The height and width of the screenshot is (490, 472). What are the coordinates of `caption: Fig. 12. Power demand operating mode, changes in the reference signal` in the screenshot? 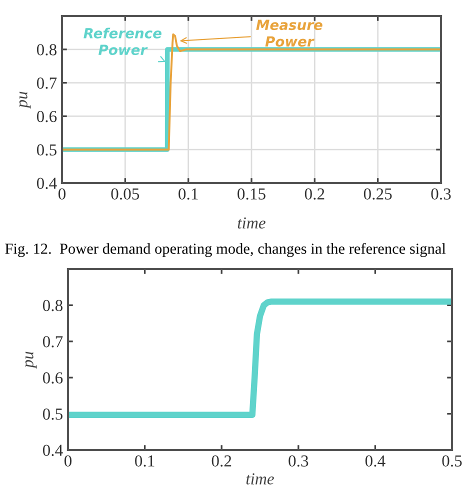 It's located at (225, 250).